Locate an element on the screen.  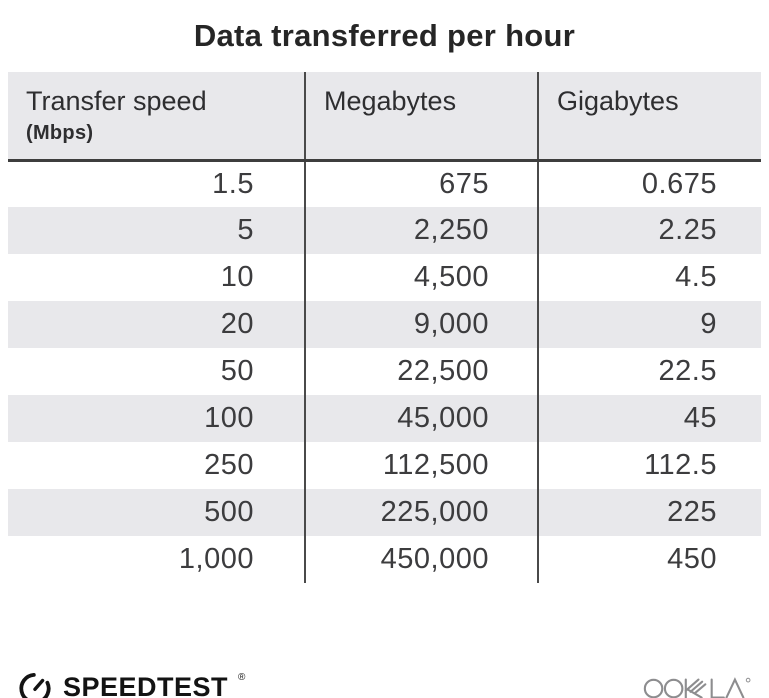
cell-megabytes: 22,500 is located at coordinates (421, 371).